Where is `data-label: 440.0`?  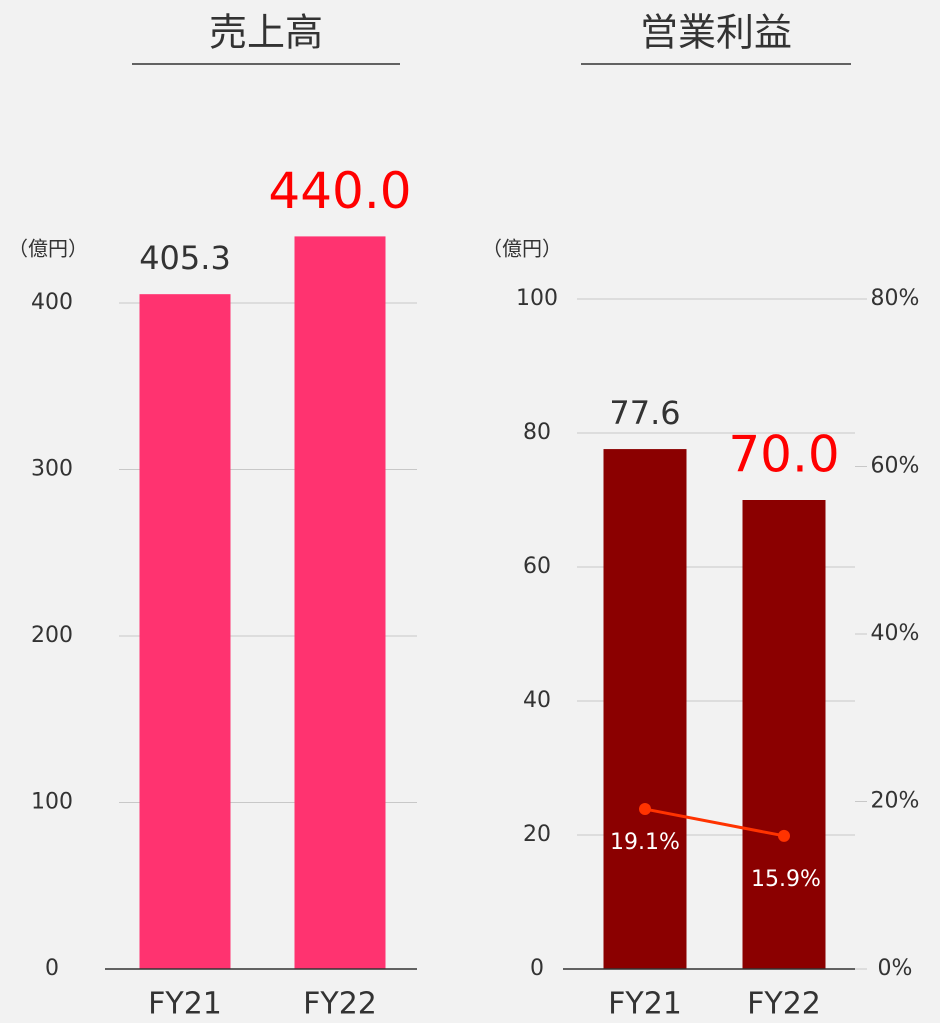
data-label: 440.0 is located at coordinates (339, 191).